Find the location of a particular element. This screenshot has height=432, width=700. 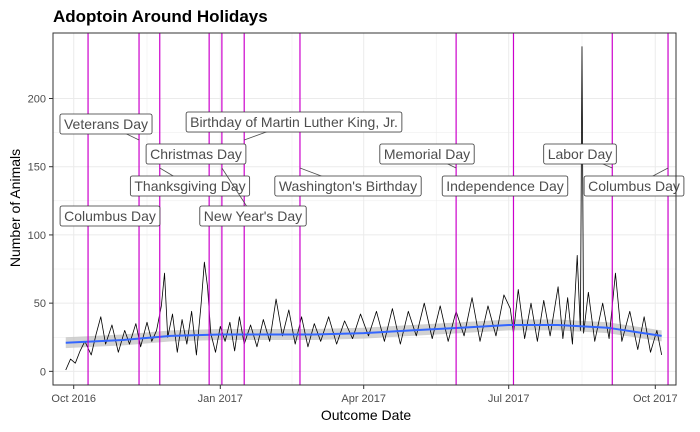

holiday-label-3: Christmas Day is located at coordinates (196, 154).